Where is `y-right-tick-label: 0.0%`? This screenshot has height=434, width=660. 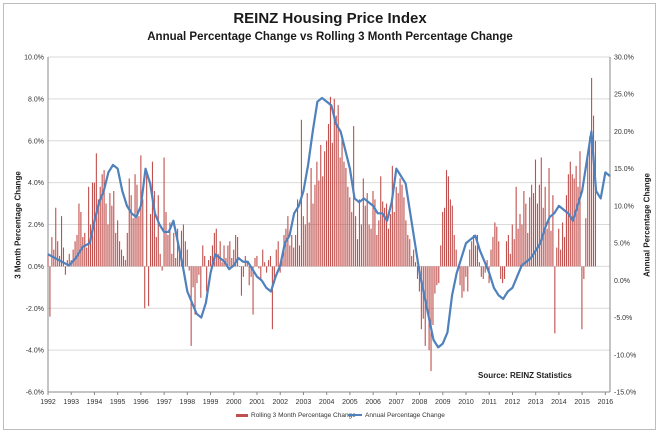
y-right-tick-label: 0.0% is located at coordinates (622, 281).